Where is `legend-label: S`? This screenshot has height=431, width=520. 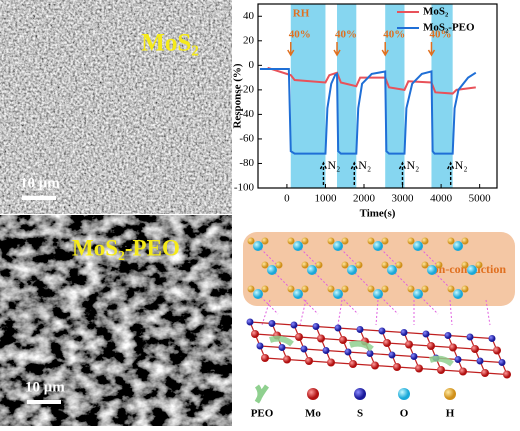 legend-label: S is located at coordinates (360, 414).